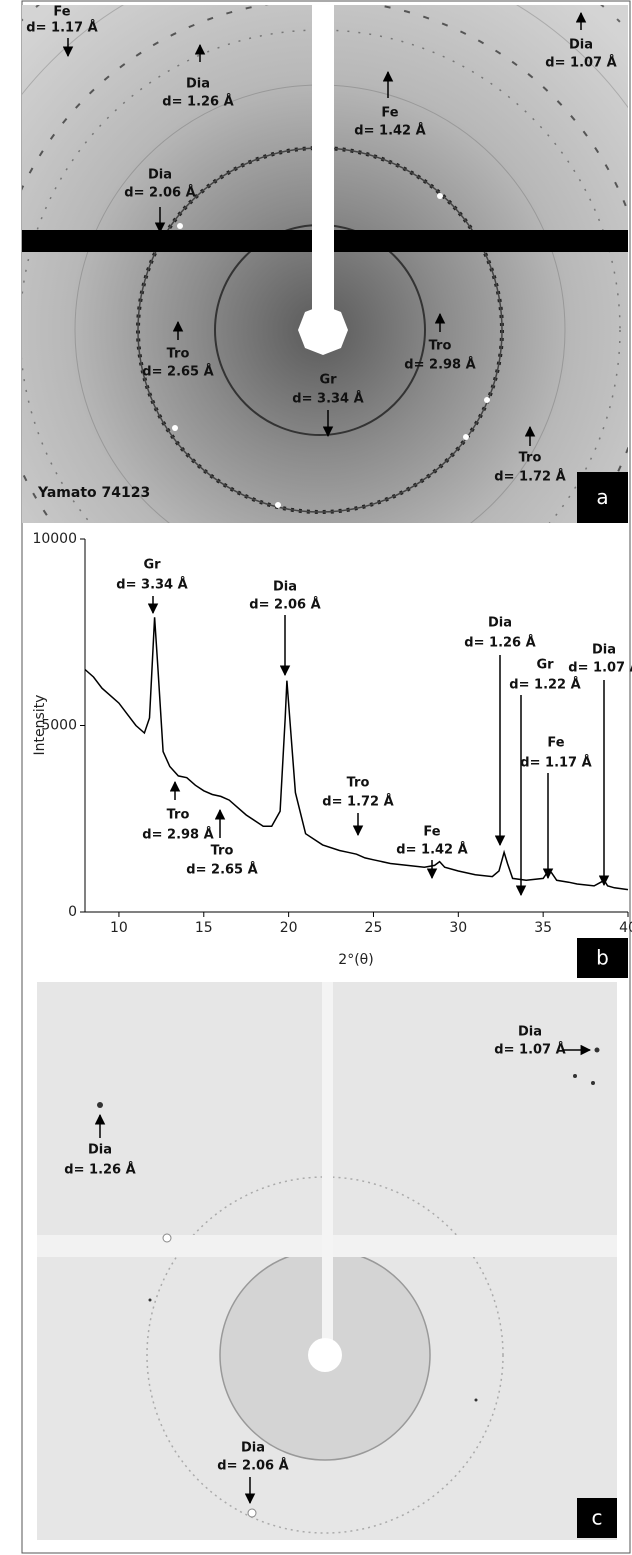  What do you see at coordinates (543, 928) in the screenshot?
I see `x-tick-label: 35` at bounding box center [543, 928].